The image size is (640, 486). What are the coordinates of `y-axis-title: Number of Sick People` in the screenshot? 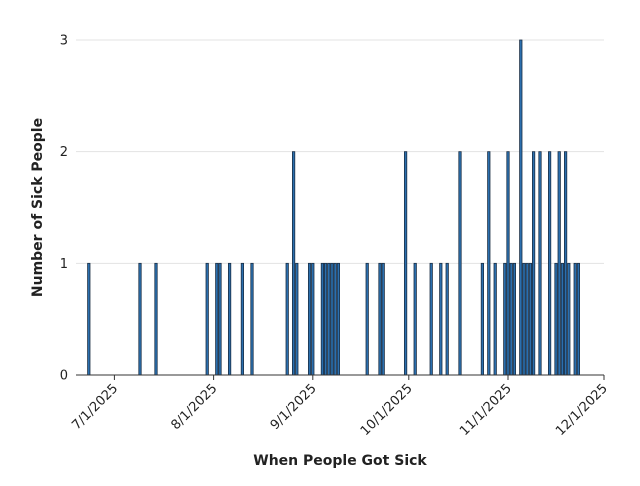 It's located at (38, 207).